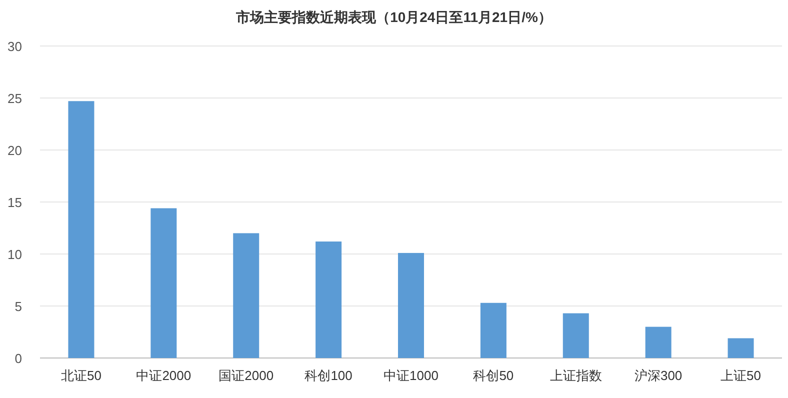 The width and height of the screenshot is (788, 398). Describe the element at coordinates (81, 375) in the screenshot. I see `x-tick-label: 北证50` at that location.